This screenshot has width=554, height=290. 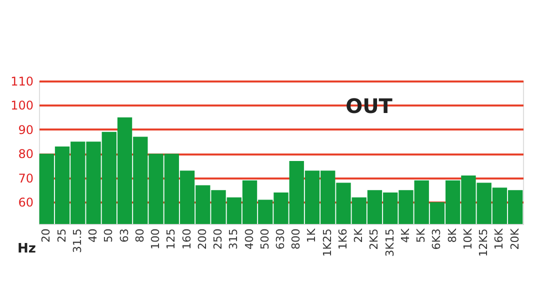 I want to click on x-axis-title: Hz, so click(x=27, y=249).